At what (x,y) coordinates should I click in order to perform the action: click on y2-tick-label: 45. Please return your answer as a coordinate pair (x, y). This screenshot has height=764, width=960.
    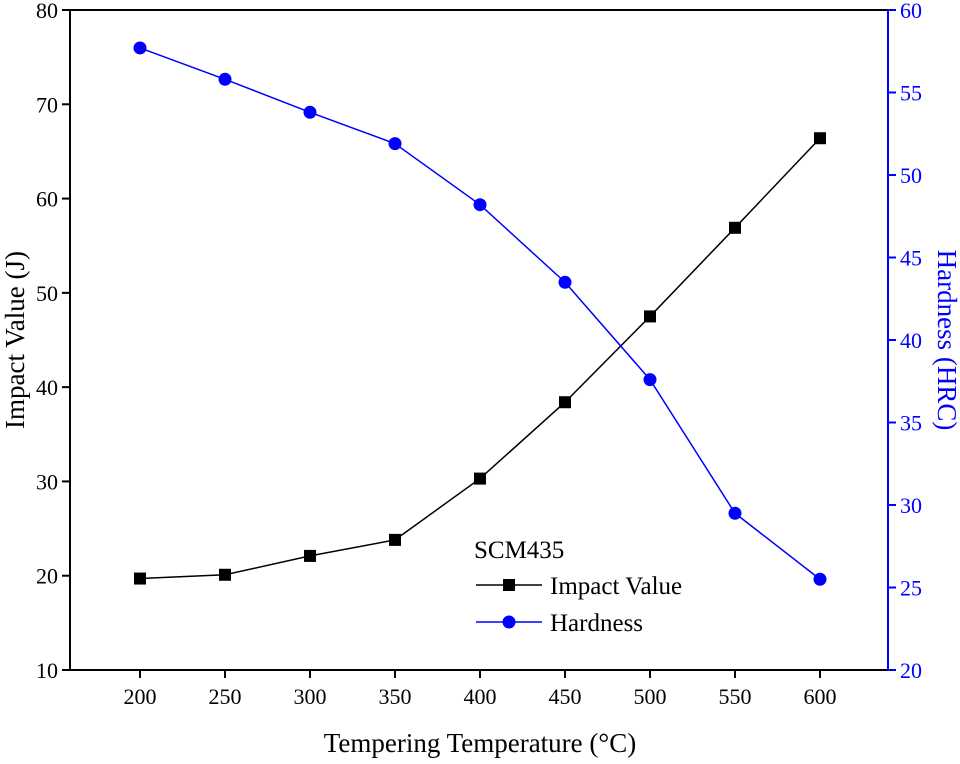
    Looking at the image, I should click on (911, 258).